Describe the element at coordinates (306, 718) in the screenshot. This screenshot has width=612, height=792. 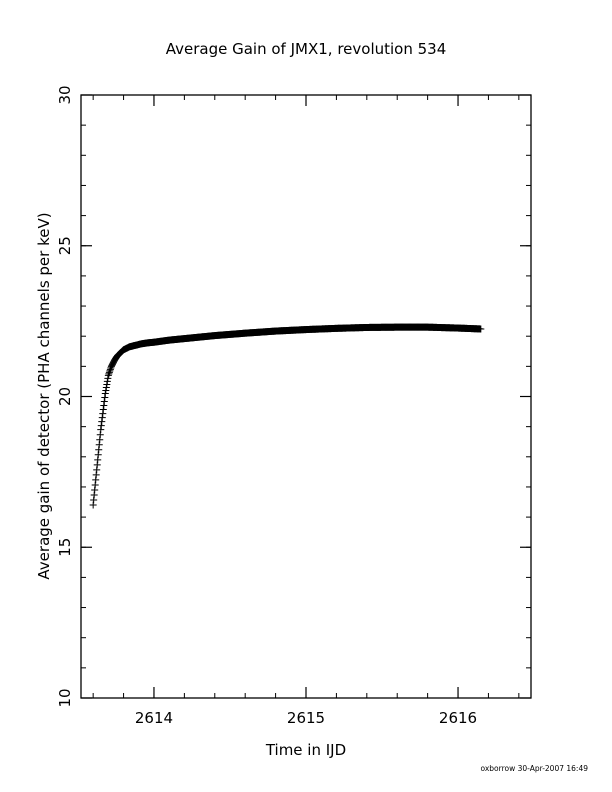
I see `x-tick-label: 2615` at that location.